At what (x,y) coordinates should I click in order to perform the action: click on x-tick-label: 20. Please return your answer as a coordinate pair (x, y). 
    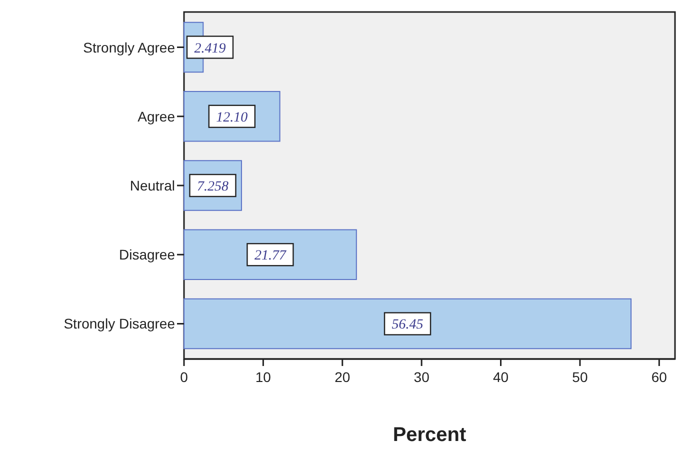
    Looking at the image, I should click on (342, 377).